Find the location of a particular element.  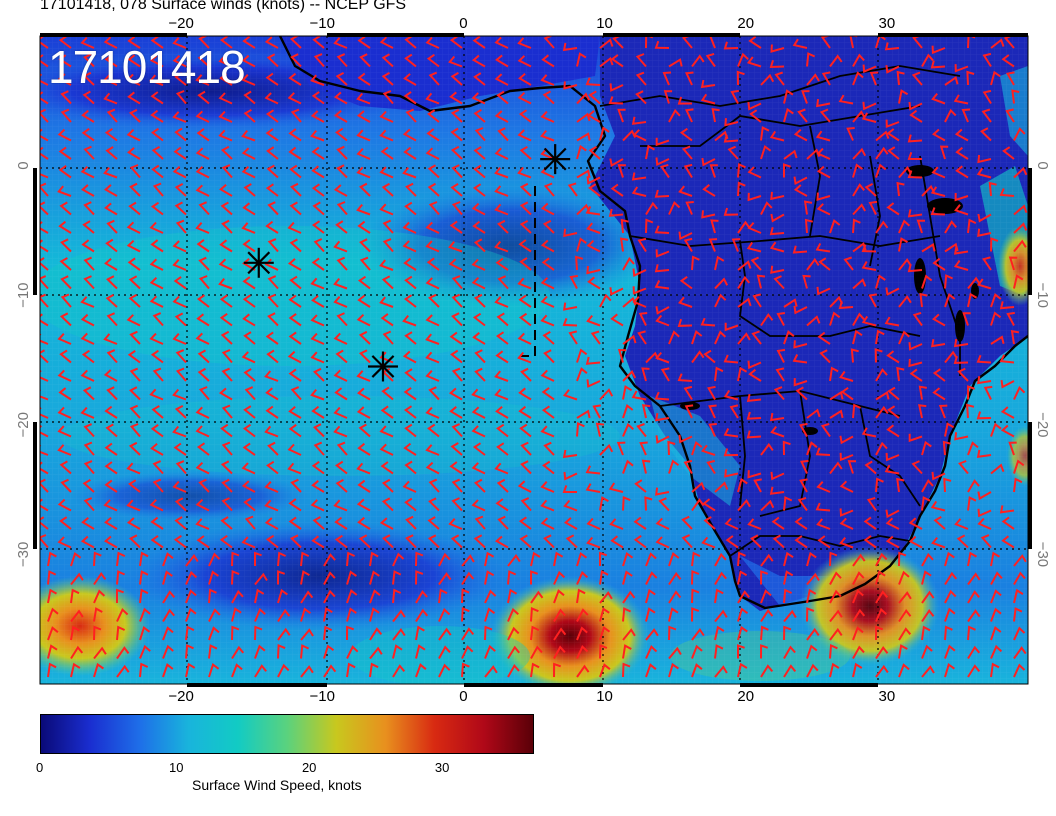

lon-tick-top: 10 is located at coordinates (604, 23).